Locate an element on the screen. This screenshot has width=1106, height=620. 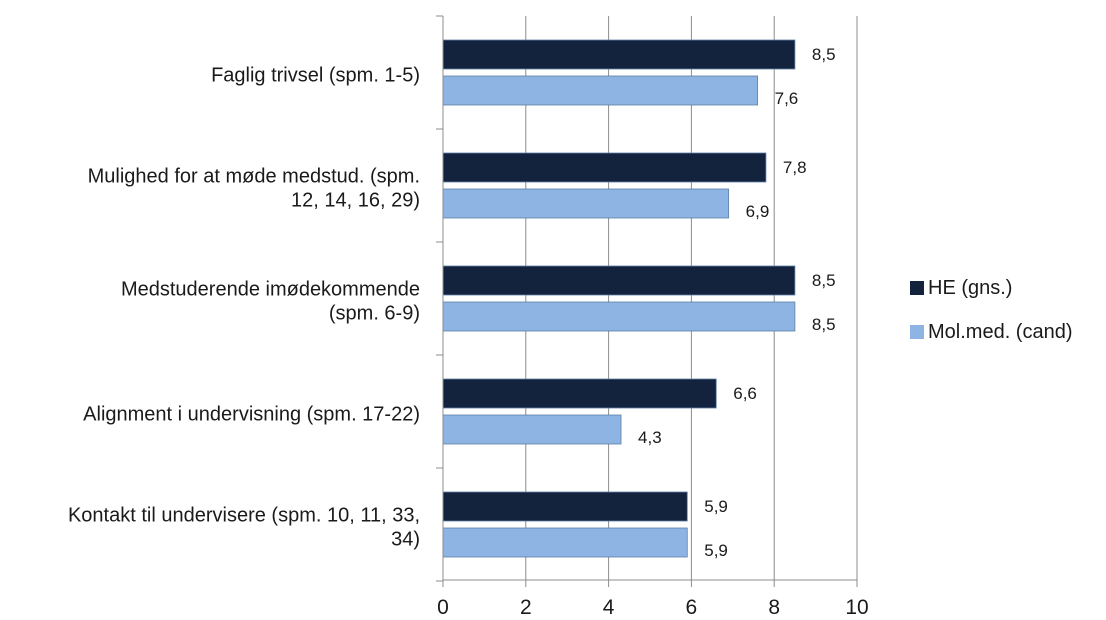
x-tick-label: 10 is located at coordinates (856, 607).